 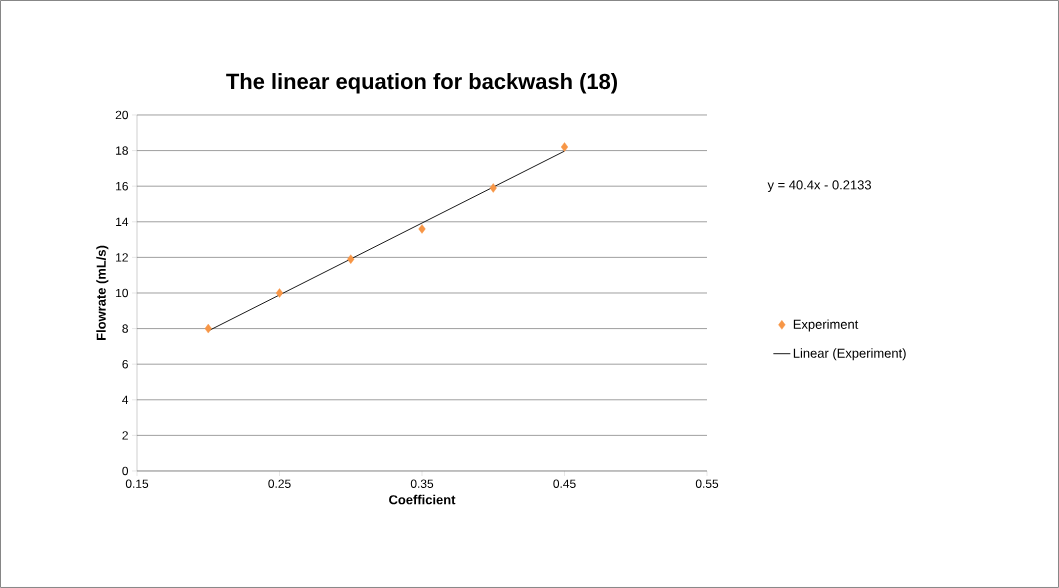 What do you see at coordinates (122, 150) in the screenshot?
I see `y-tick-label: 18` at bounding box center [122, 150].